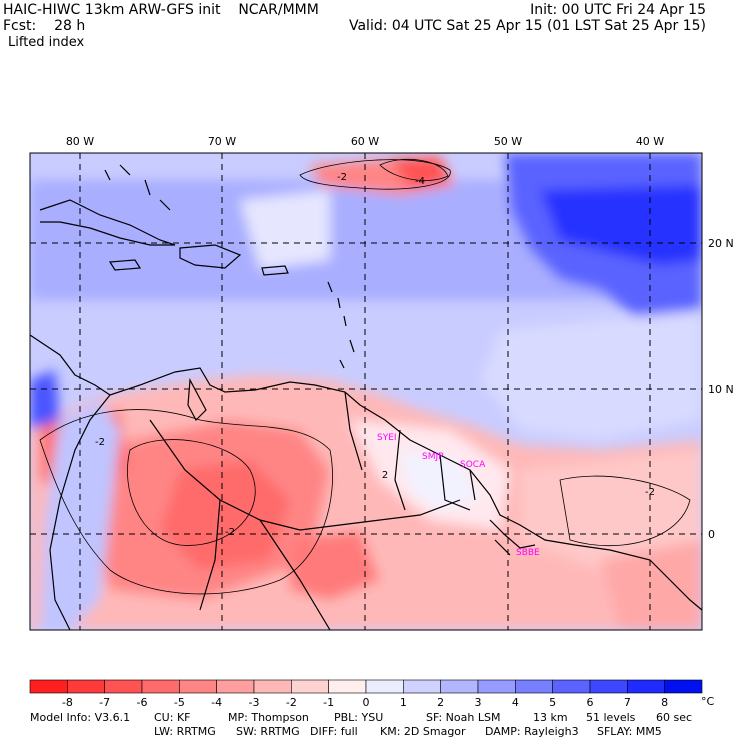 The image size is (740, 740). What do you see at coordinates (67, 702) in the screenshot?
I see `colorbar-tick-label: -8` at bounding box center [67, 702].